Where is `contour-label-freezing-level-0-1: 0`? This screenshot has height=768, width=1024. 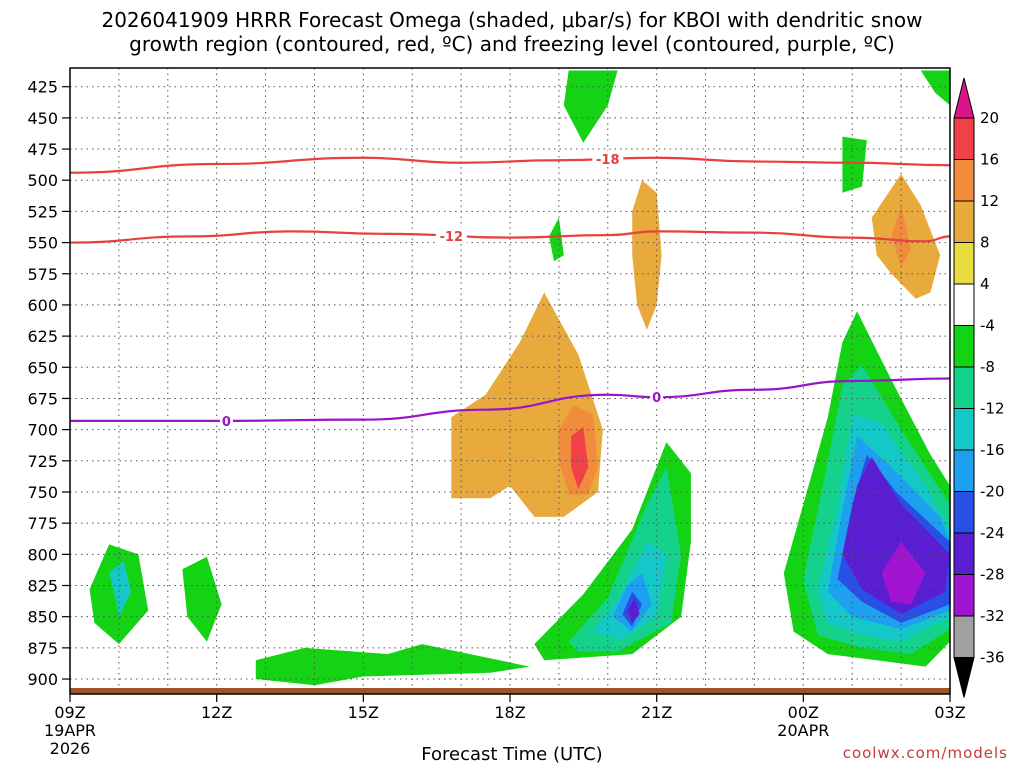 contour-label-freezing-level-0-1: 0 is located at coordinates (656, 398).